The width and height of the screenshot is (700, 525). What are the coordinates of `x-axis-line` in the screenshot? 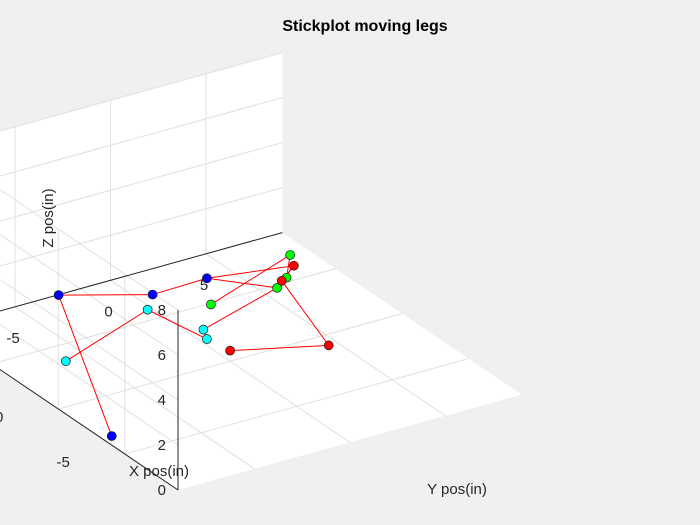 It's located at (89, 429).